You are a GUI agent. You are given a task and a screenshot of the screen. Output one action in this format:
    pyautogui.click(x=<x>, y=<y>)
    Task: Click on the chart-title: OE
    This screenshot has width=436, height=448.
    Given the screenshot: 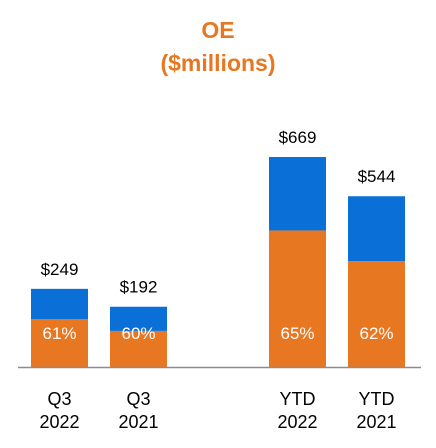 What is the action you would take?
    pyautogui.click(x=218, y=30)
    